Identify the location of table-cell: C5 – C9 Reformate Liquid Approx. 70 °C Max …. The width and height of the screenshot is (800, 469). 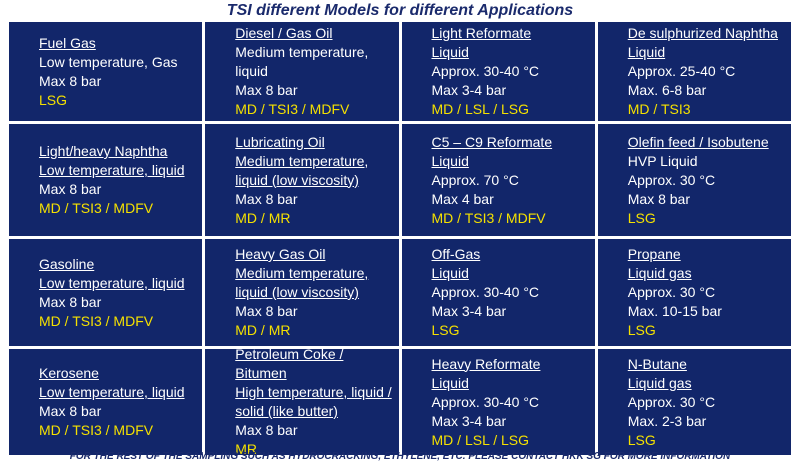
(498, 180).